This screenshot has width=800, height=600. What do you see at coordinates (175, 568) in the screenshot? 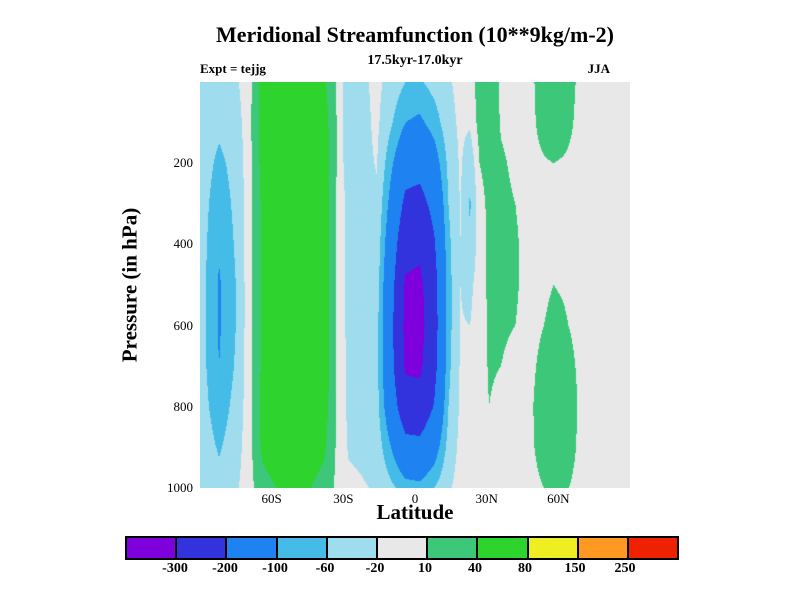
I see `colorbar-tick-label: -300` at bounding box center [175, 568].